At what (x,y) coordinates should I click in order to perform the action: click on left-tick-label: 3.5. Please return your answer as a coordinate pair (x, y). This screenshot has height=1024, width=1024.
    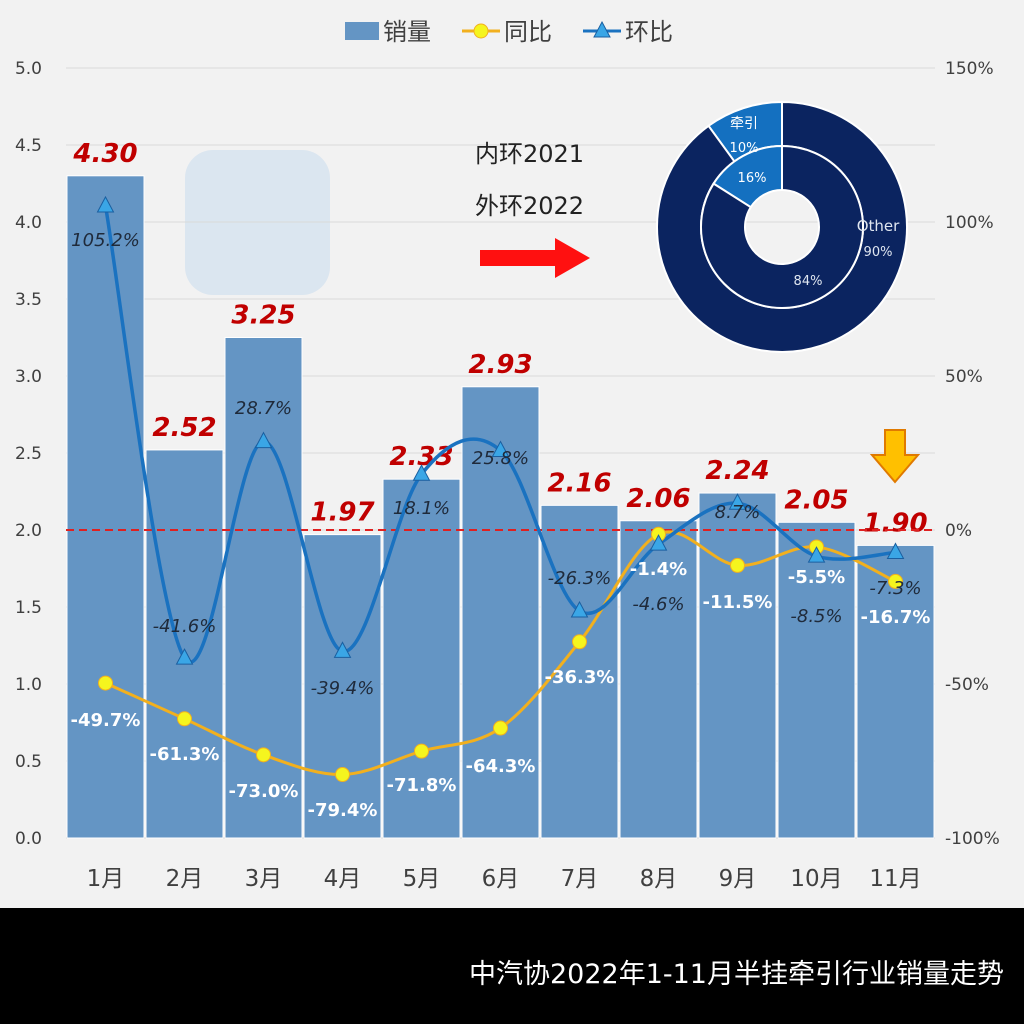
    Looking at the image, I should click on (28, 300).